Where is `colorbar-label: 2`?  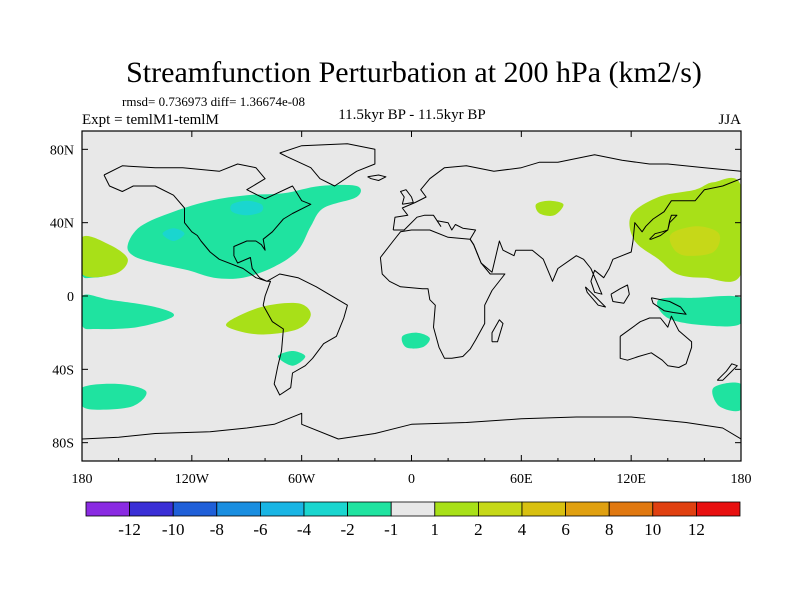
colorbar-label: 2 is located at coordinates (478, 529).